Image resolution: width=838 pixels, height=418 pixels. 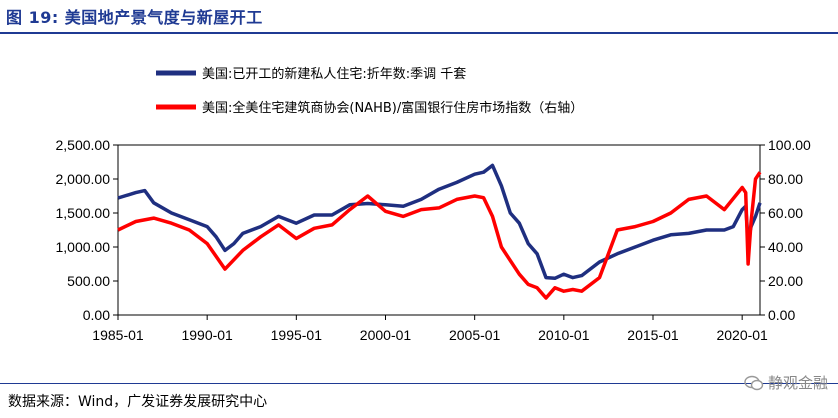 I want to click on y-right-tick-label: 40.00, so click(x=785, y=247).